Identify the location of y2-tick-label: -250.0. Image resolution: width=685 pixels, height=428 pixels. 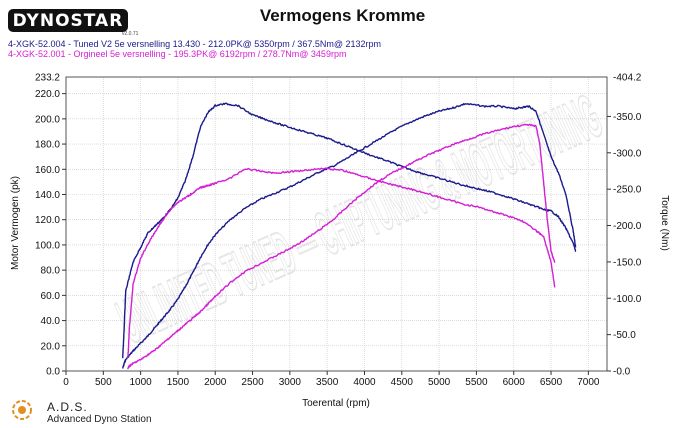
(627, 190).